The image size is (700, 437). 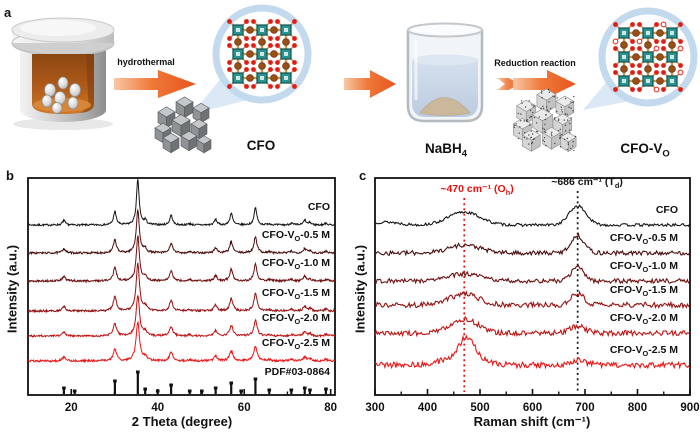 What do you see at coordinates (183, 125) in the screenshot?
I see `cfo-particles` at bounding box center [183, 125].